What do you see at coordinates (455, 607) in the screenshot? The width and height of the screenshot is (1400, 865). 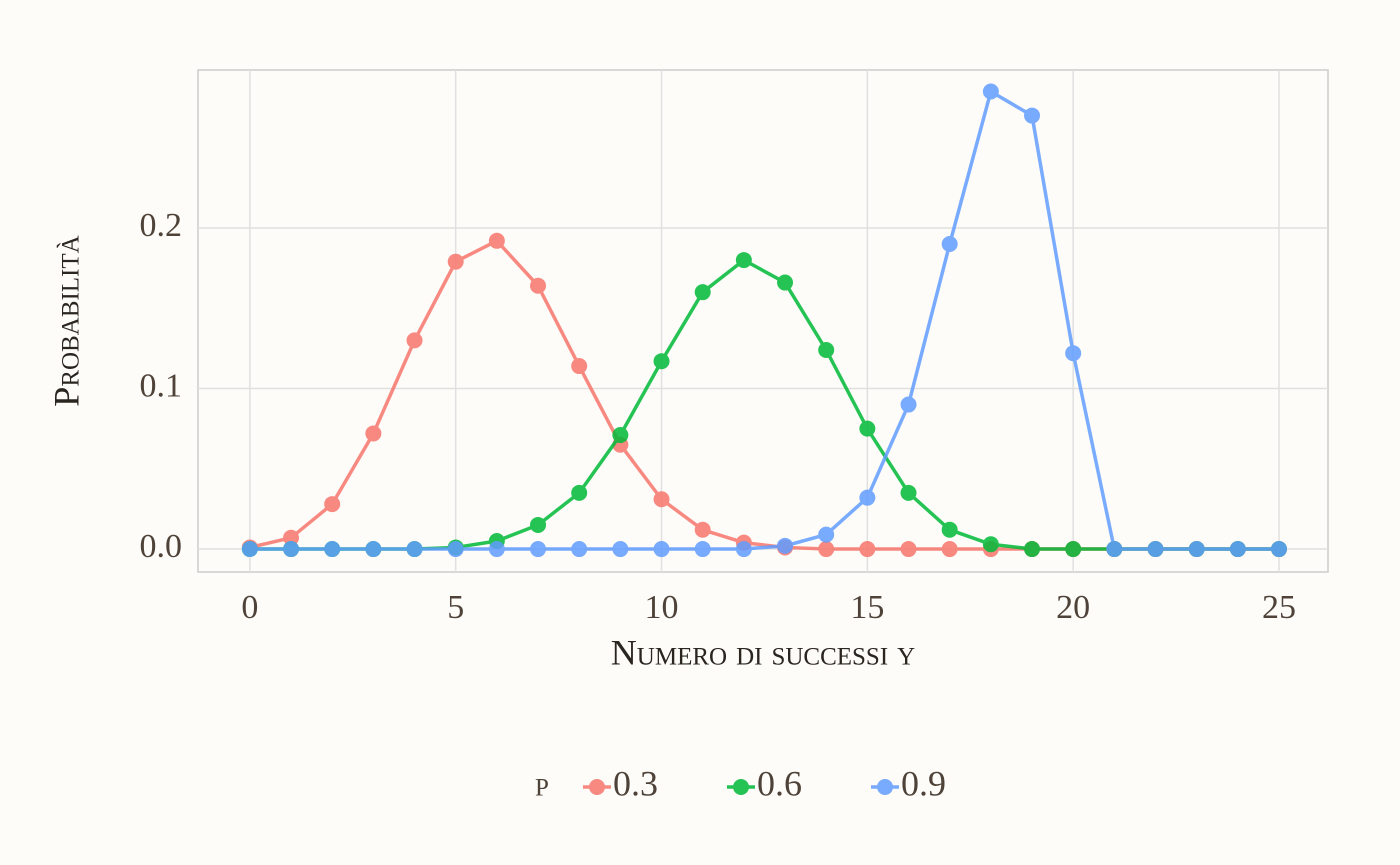 I see `x-tick-label: 5` at bounding box center [455, 607].